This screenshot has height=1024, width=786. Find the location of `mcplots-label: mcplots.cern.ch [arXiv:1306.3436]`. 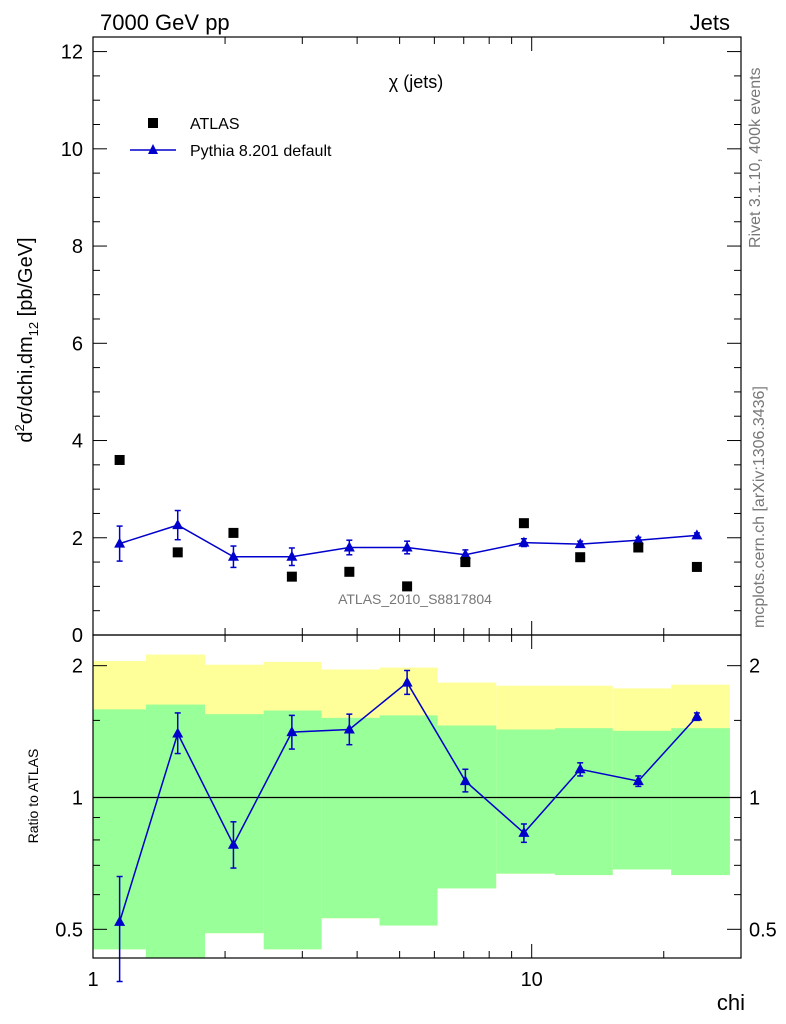

mcplots-label: mcplots.cern.ch [arXiv:1306.3436] is located at coordinates (759, 507).